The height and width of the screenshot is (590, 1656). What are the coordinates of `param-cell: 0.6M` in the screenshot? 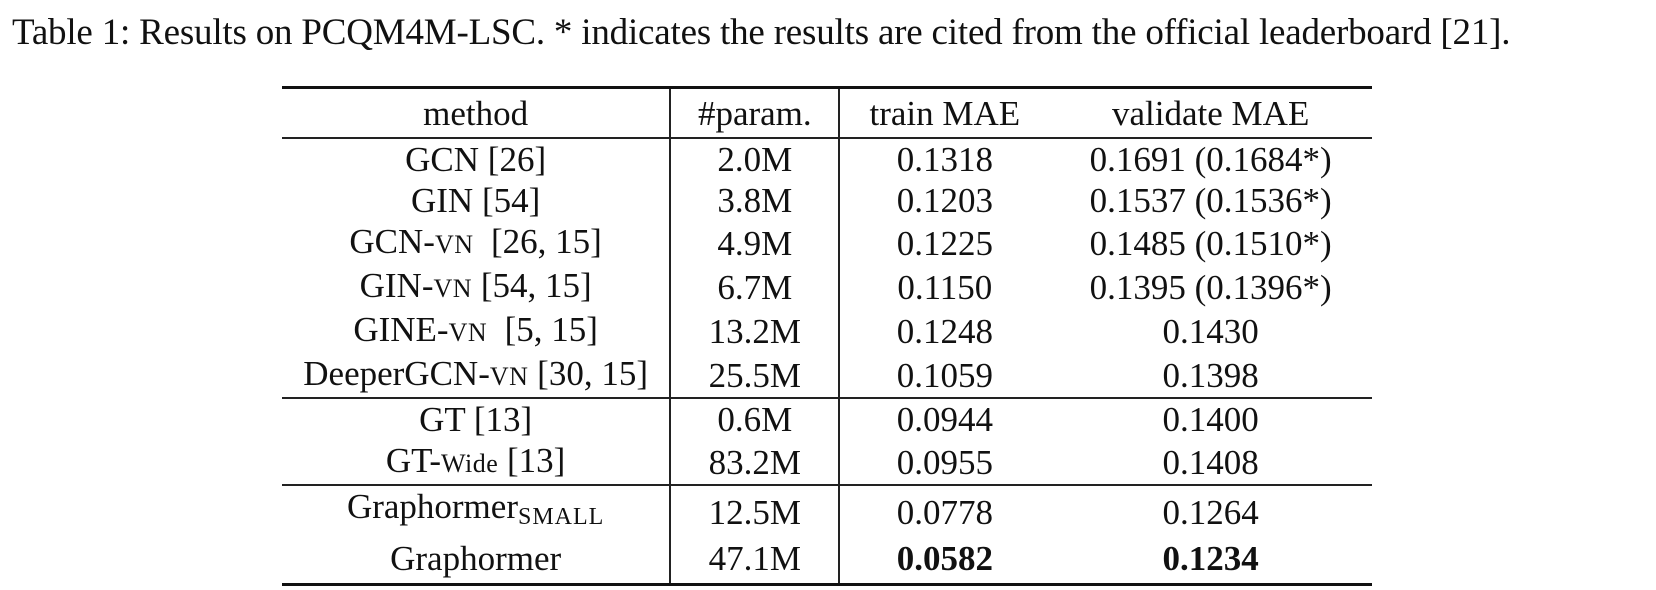 It's located at (755, 418).